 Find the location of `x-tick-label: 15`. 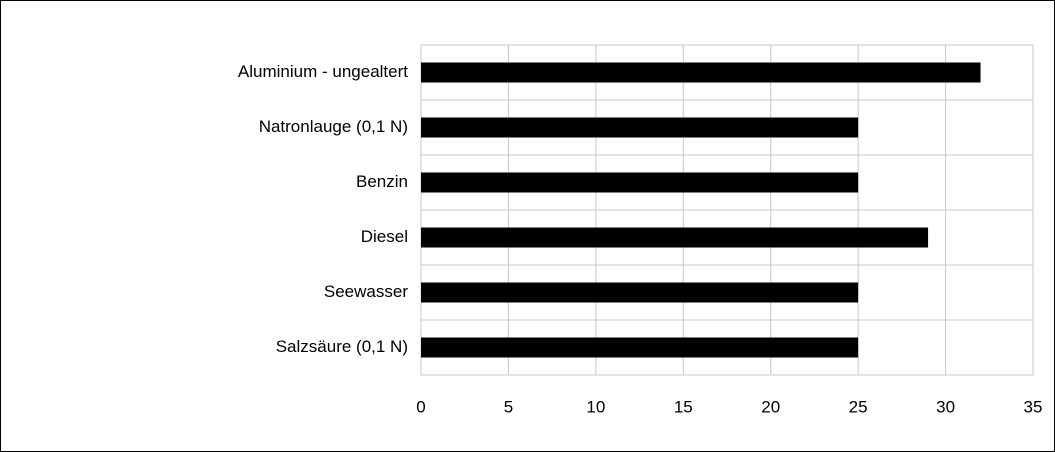

x-tick-label: 15 is located at coordinates (683, 406).